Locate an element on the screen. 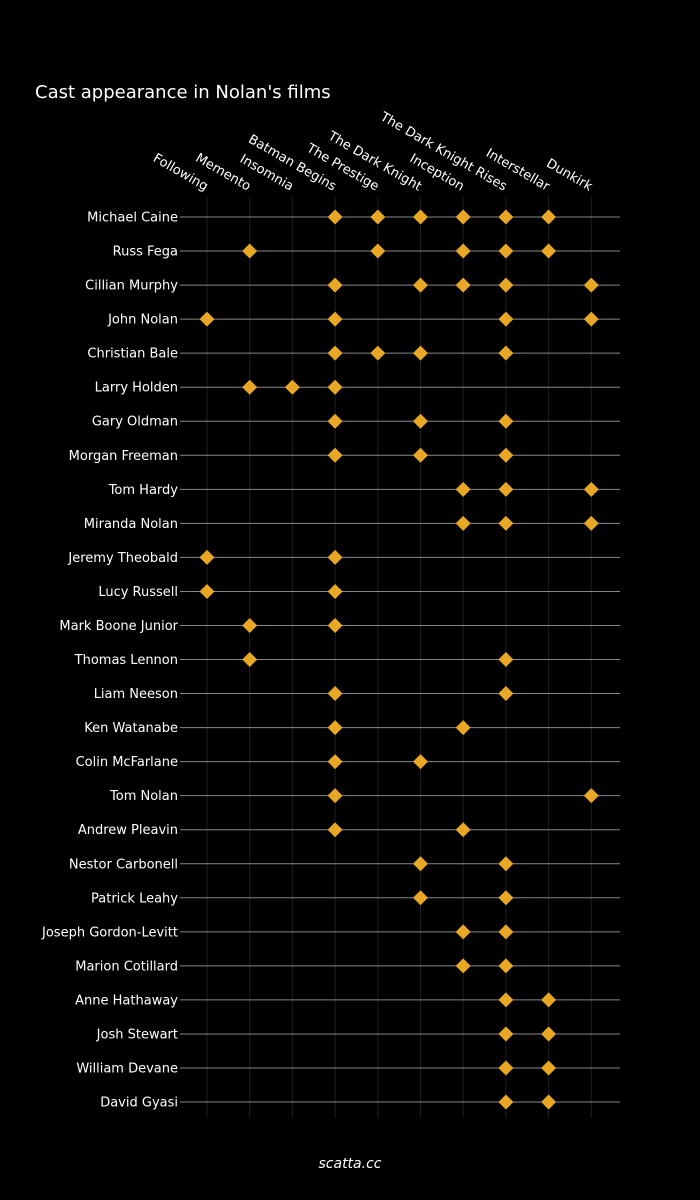 The image size is (700, 1200). marker-christian-bale-the-dark-knight is located at coordinates (420, 353).